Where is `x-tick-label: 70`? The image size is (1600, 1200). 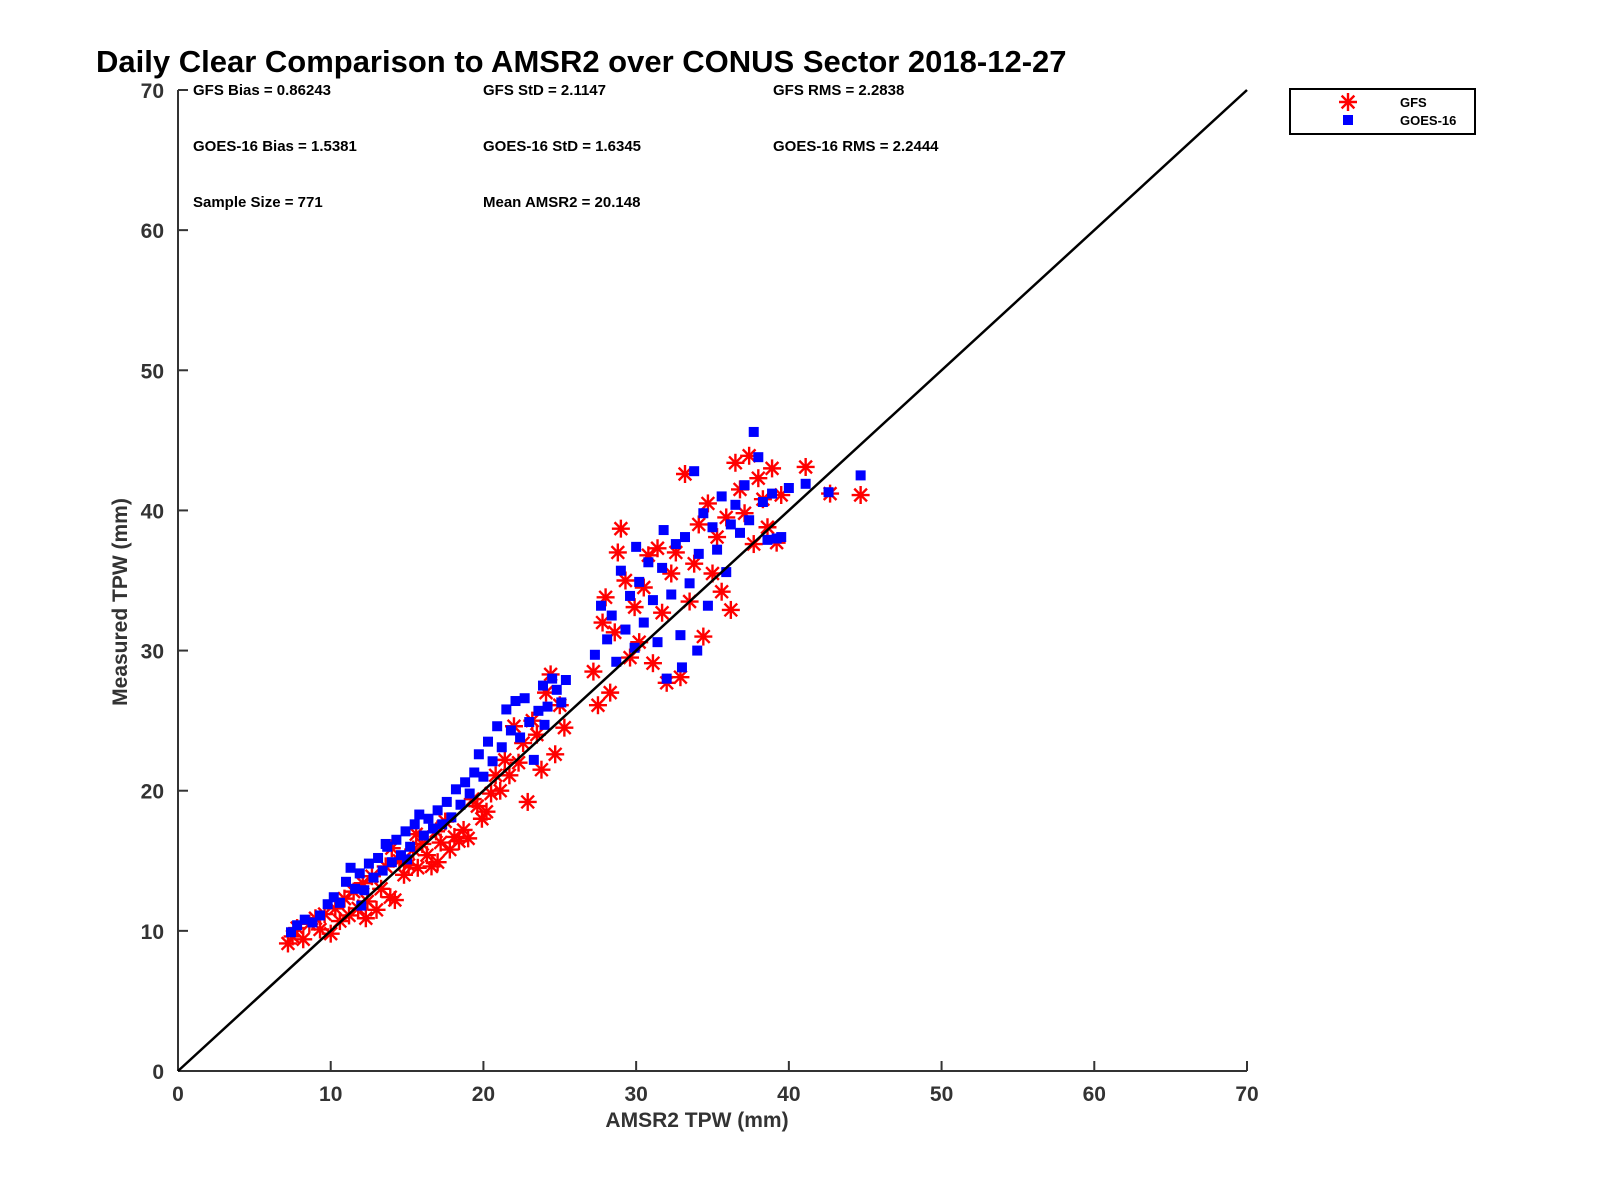
x-tick-label: 70 is located at coordinates (1246, 1094).